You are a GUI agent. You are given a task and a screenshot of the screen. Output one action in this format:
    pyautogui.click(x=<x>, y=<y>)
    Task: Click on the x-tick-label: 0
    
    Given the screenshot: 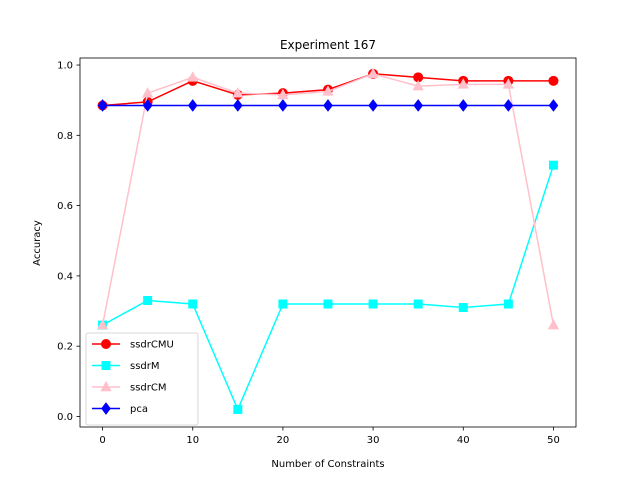 What is the action you would take?
    pyautogui.click(x=102, y=440)
    